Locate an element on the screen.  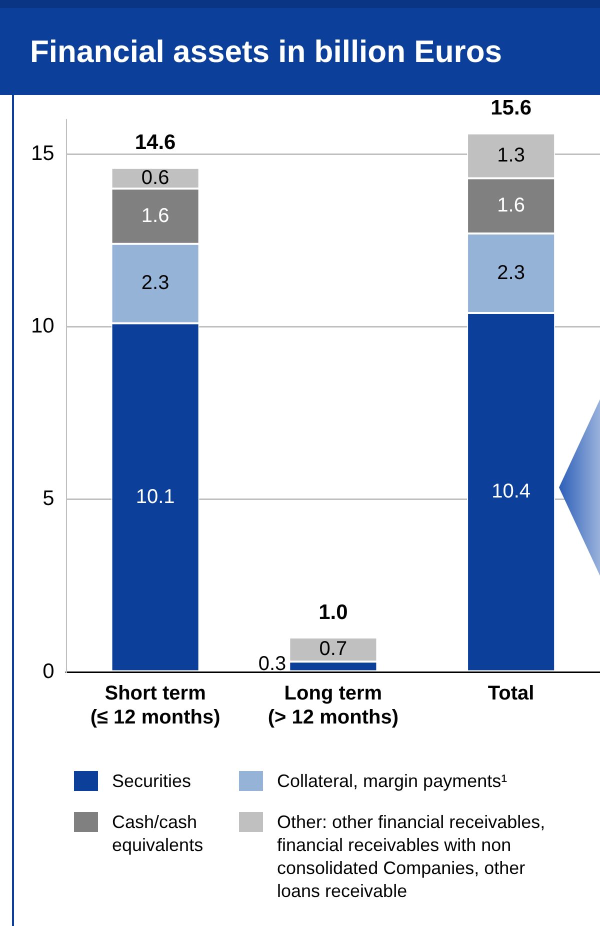
data-label: 0.7 is located at coordinates (333, 649).